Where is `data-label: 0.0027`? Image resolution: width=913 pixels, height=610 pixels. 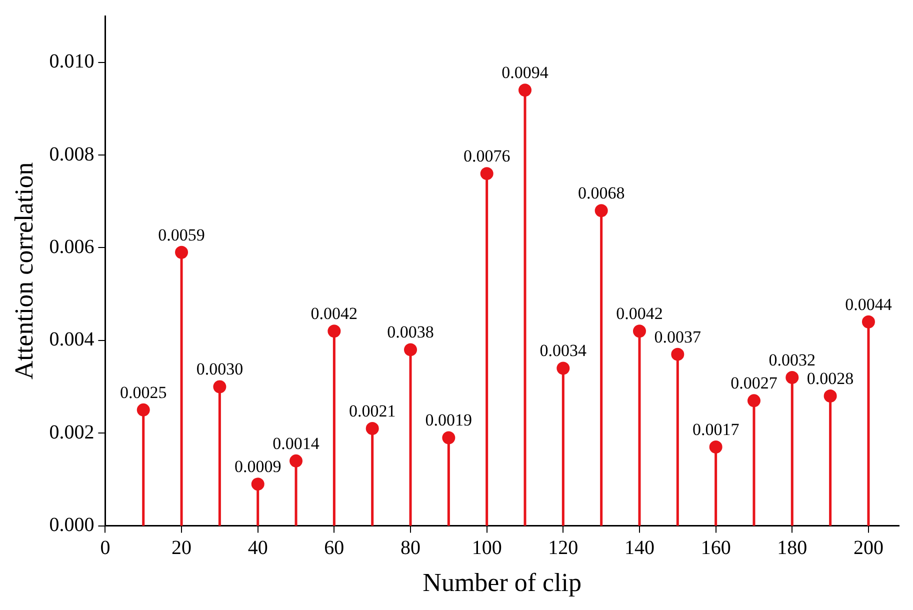 data-label: 0.0027 is located at coordinates (754, 383).